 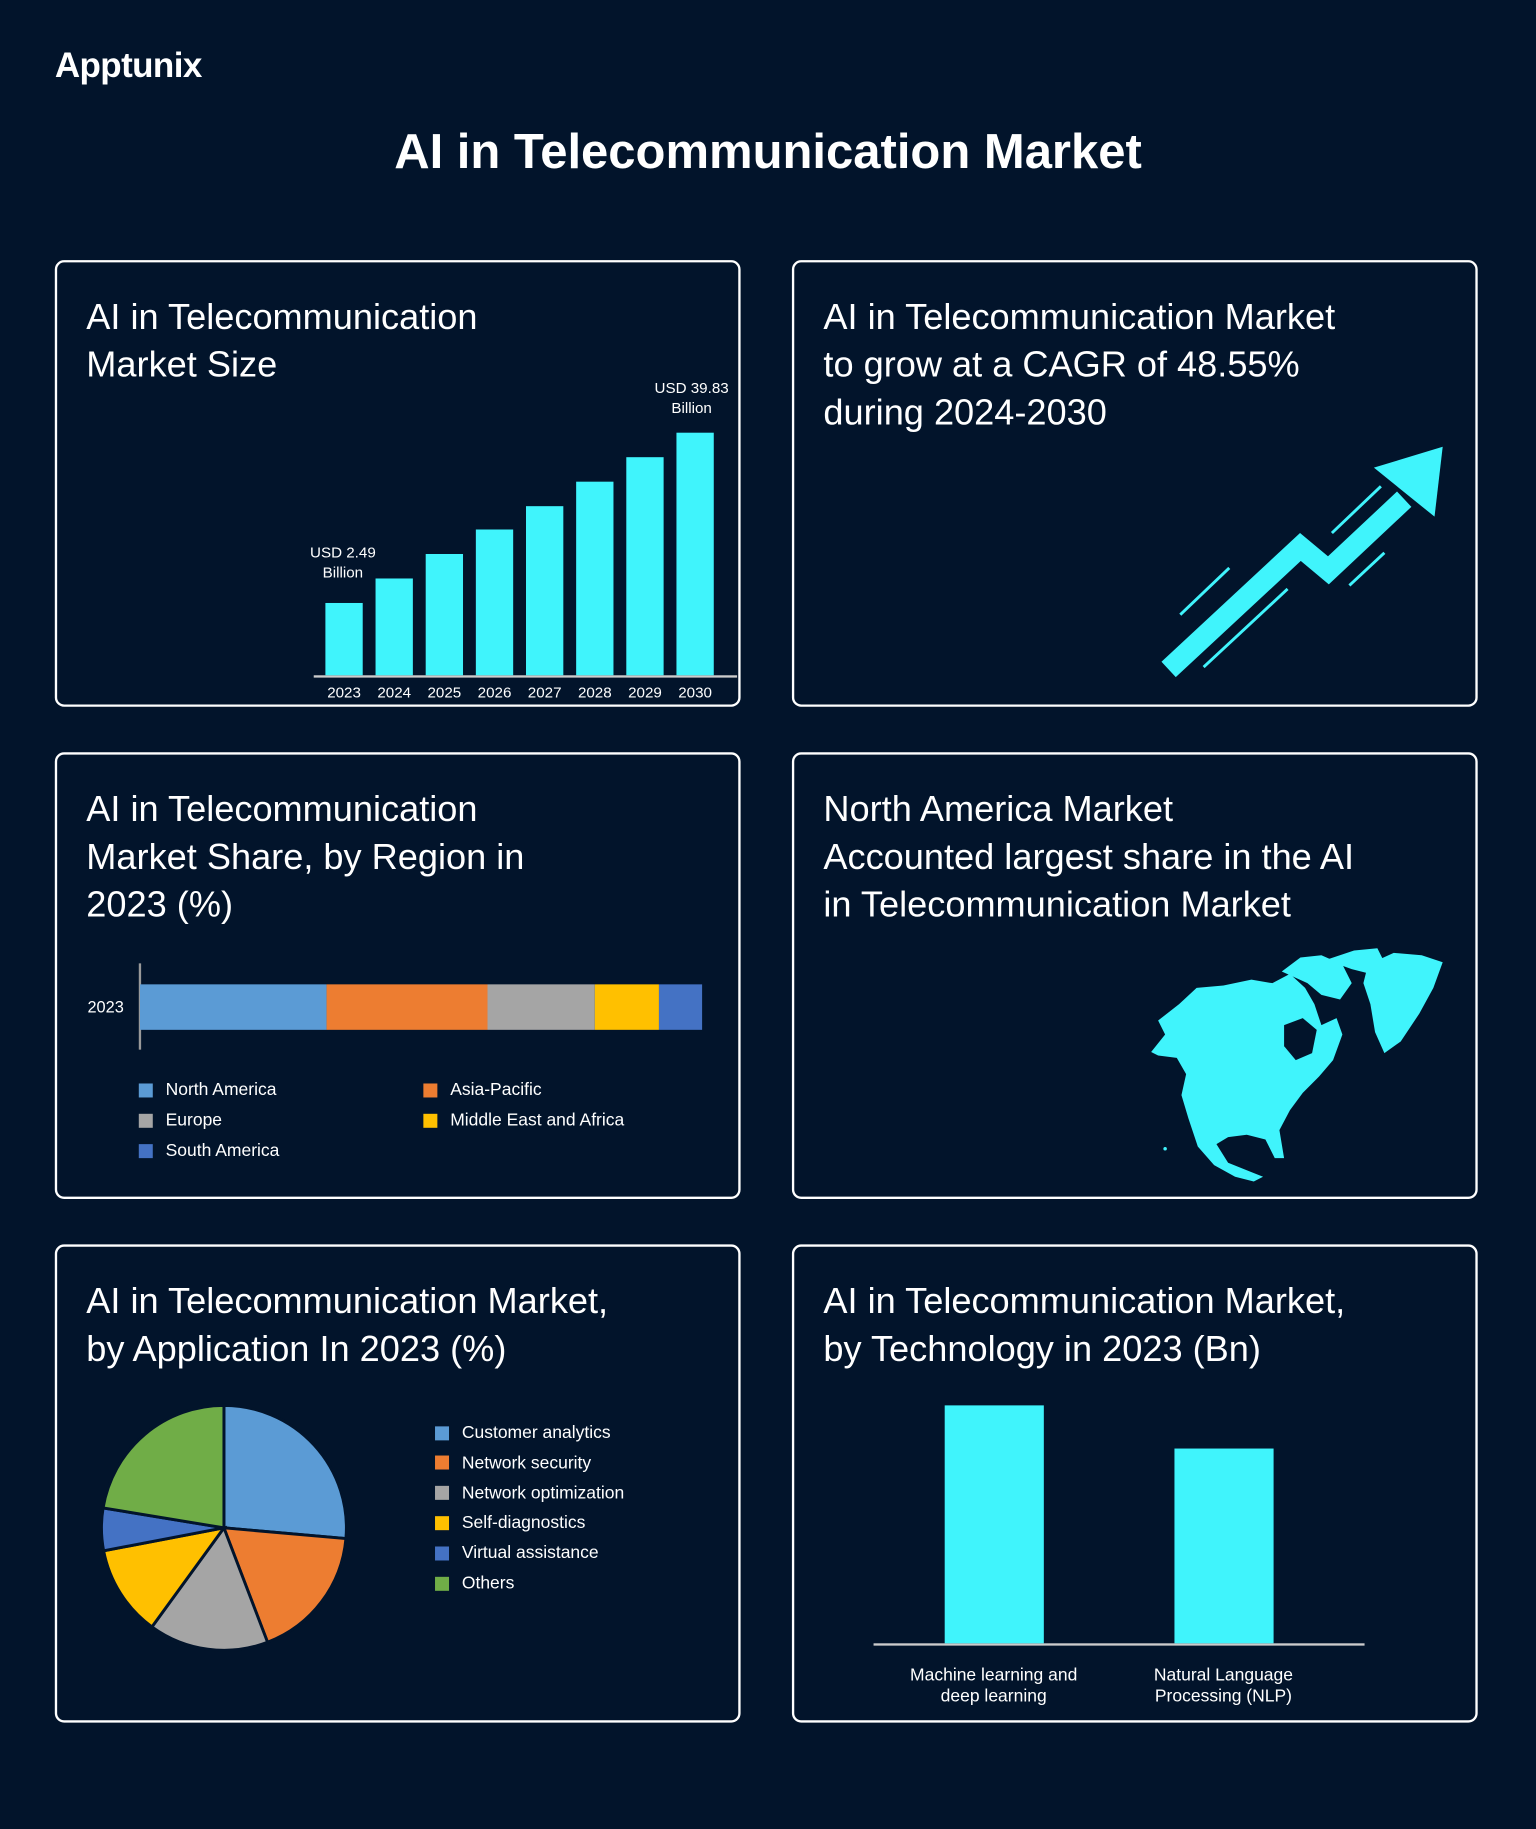 What do you see at coordinates (160, 904) in the screenshot?
I see `title-line: 2023 (%)` at bounding box center [160, 904].